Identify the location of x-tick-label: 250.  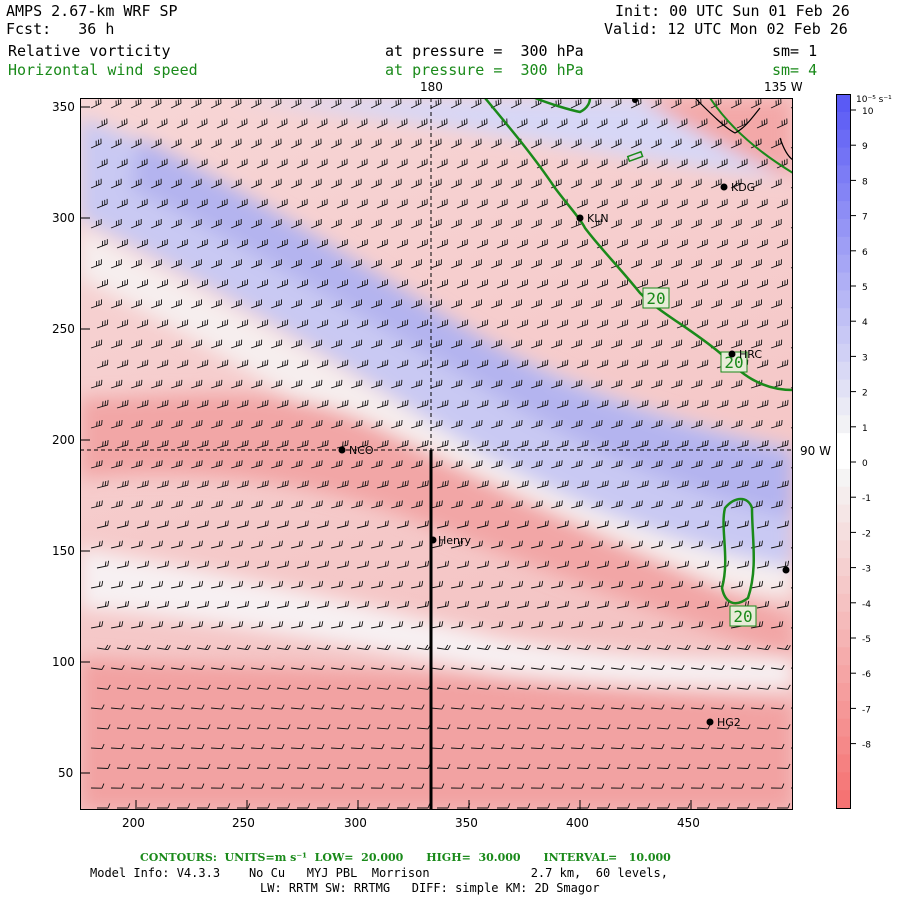
(243, 823).